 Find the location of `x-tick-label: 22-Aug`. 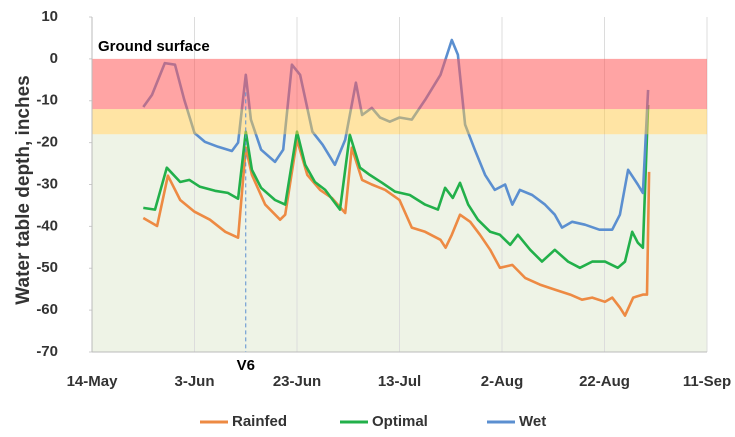

x-tick-label: 22-Aug is located at coordinates (604, 381).